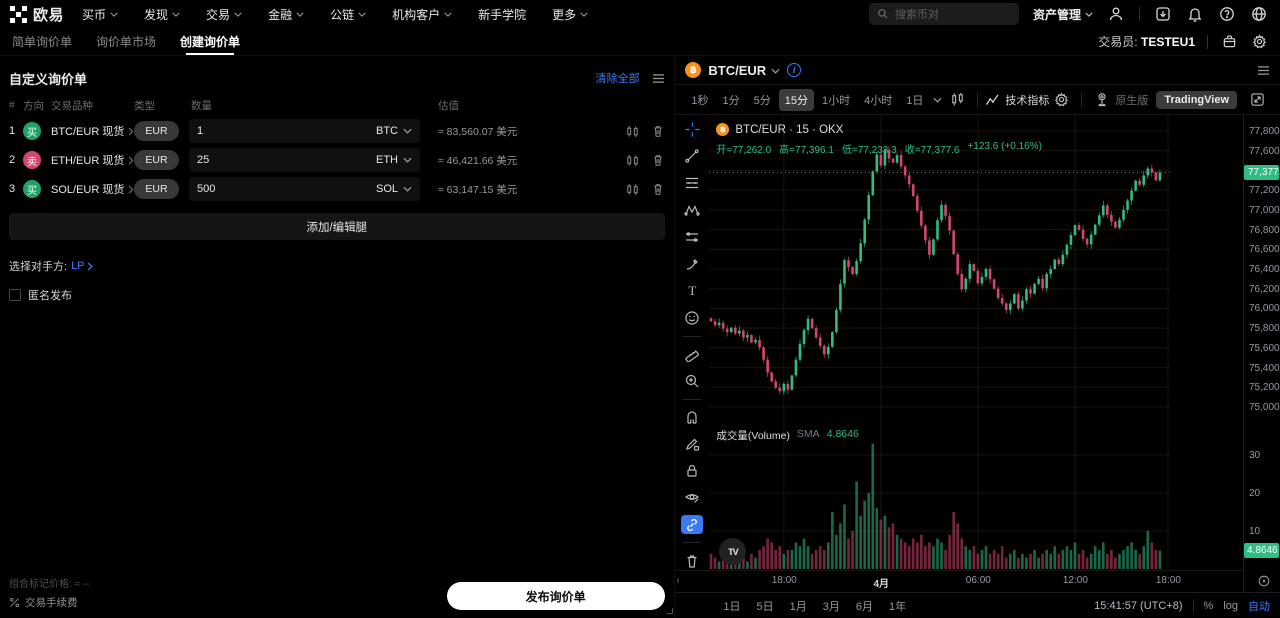 This screenshot has width=1280, height=618. I want to click on timeframe-5分: 5分, so click(762, 100).